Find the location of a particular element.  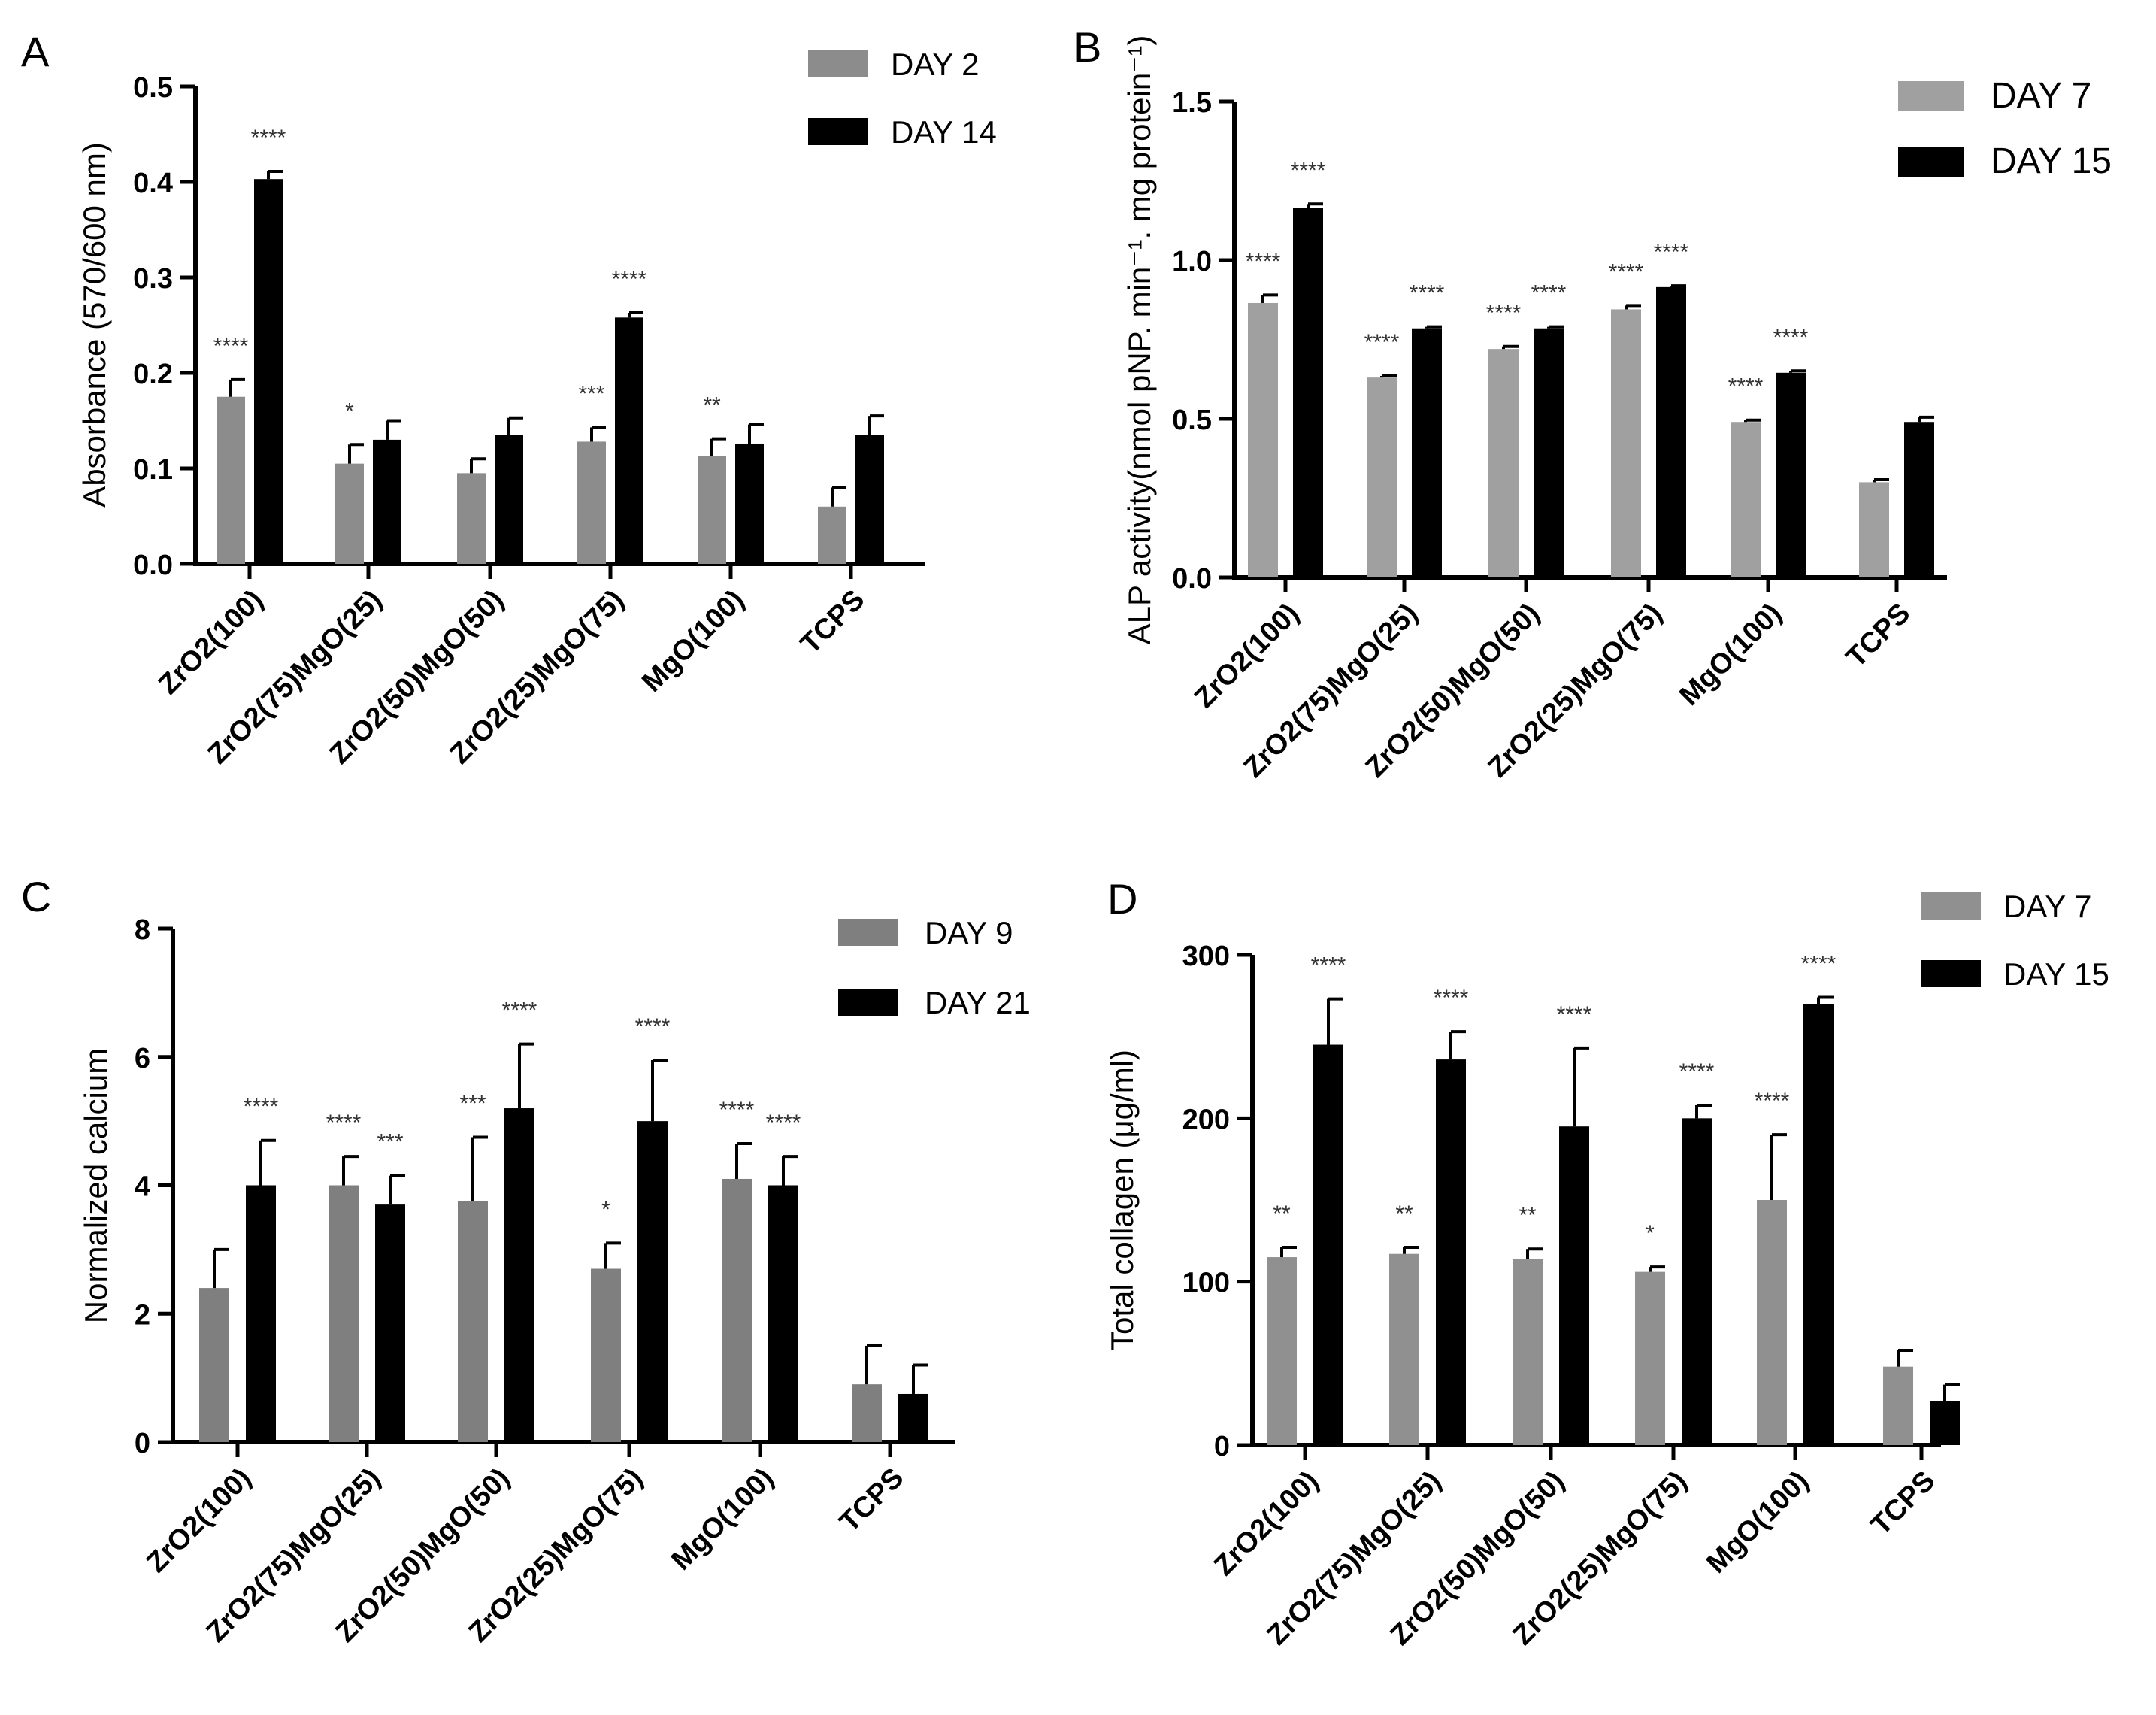

significance-label: *** is located at coordinates (591, 394).